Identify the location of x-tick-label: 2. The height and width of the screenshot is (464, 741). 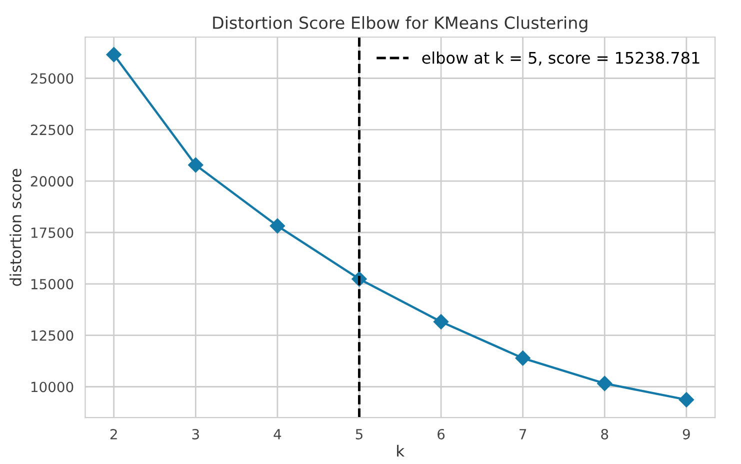
(113, 434).